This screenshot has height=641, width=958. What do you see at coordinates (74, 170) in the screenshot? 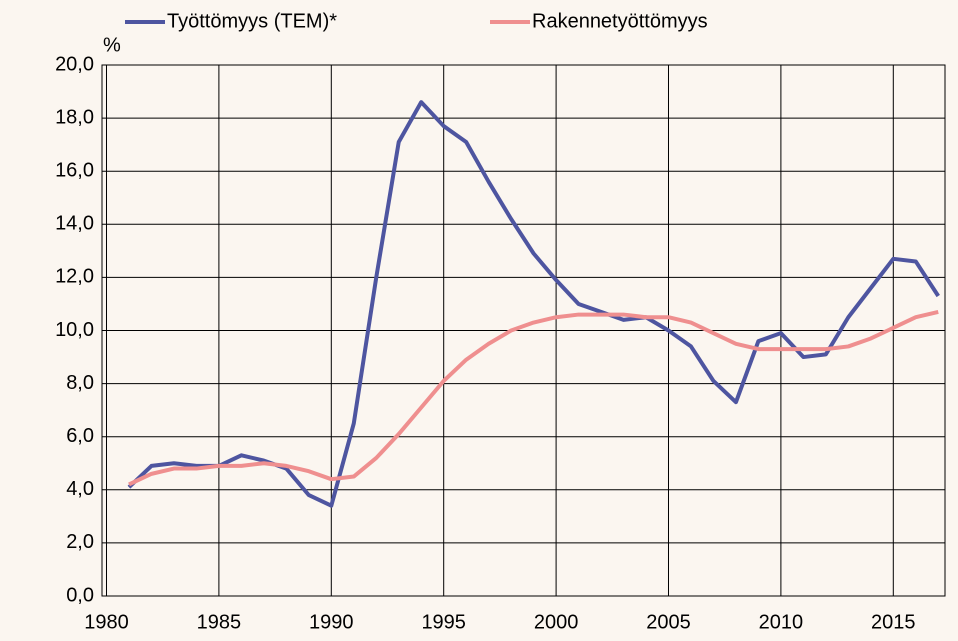
I see `y-tick-label: 16,0` at bounding box center [74, 170].